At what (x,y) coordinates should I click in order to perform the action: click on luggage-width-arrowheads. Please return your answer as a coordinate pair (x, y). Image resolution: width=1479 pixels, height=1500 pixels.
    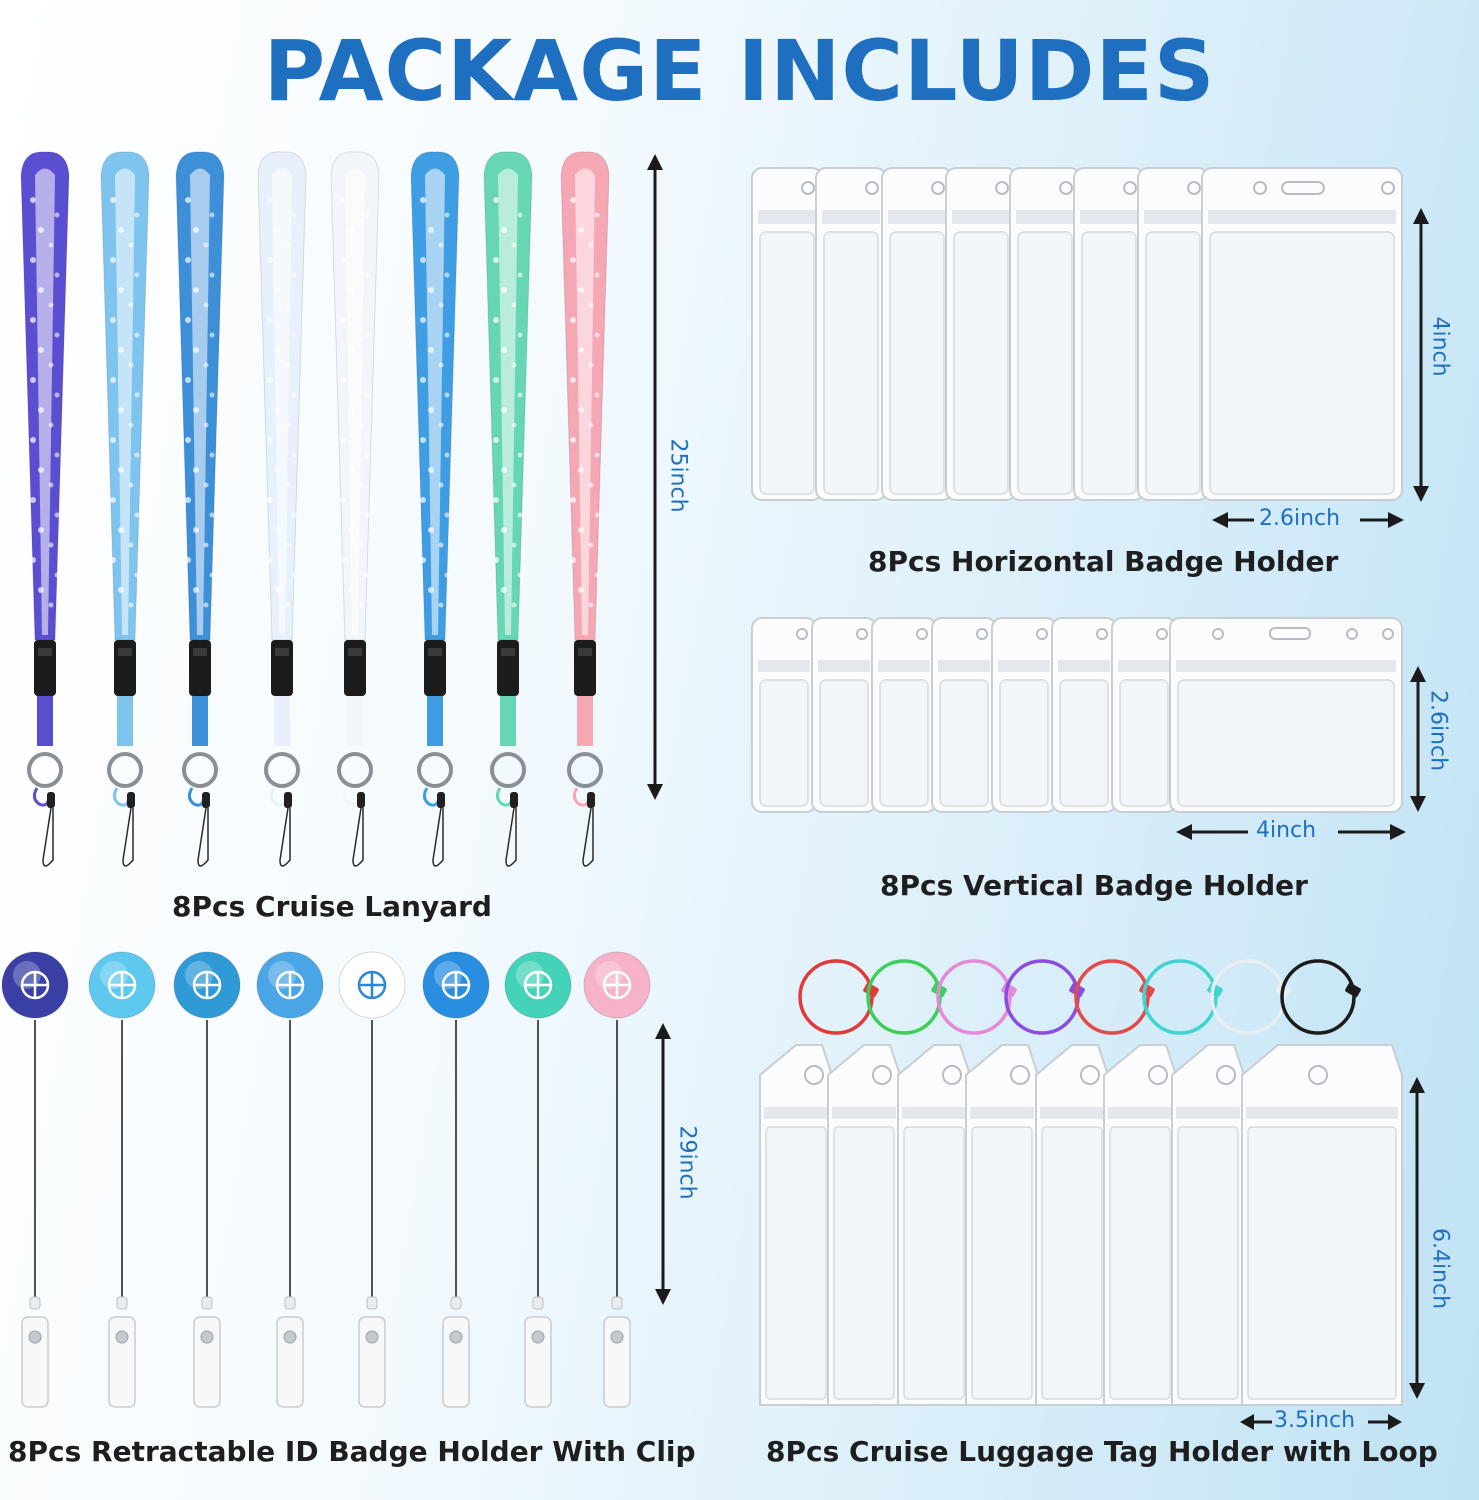
    Looking at the image, I should click on (1321, 1422).